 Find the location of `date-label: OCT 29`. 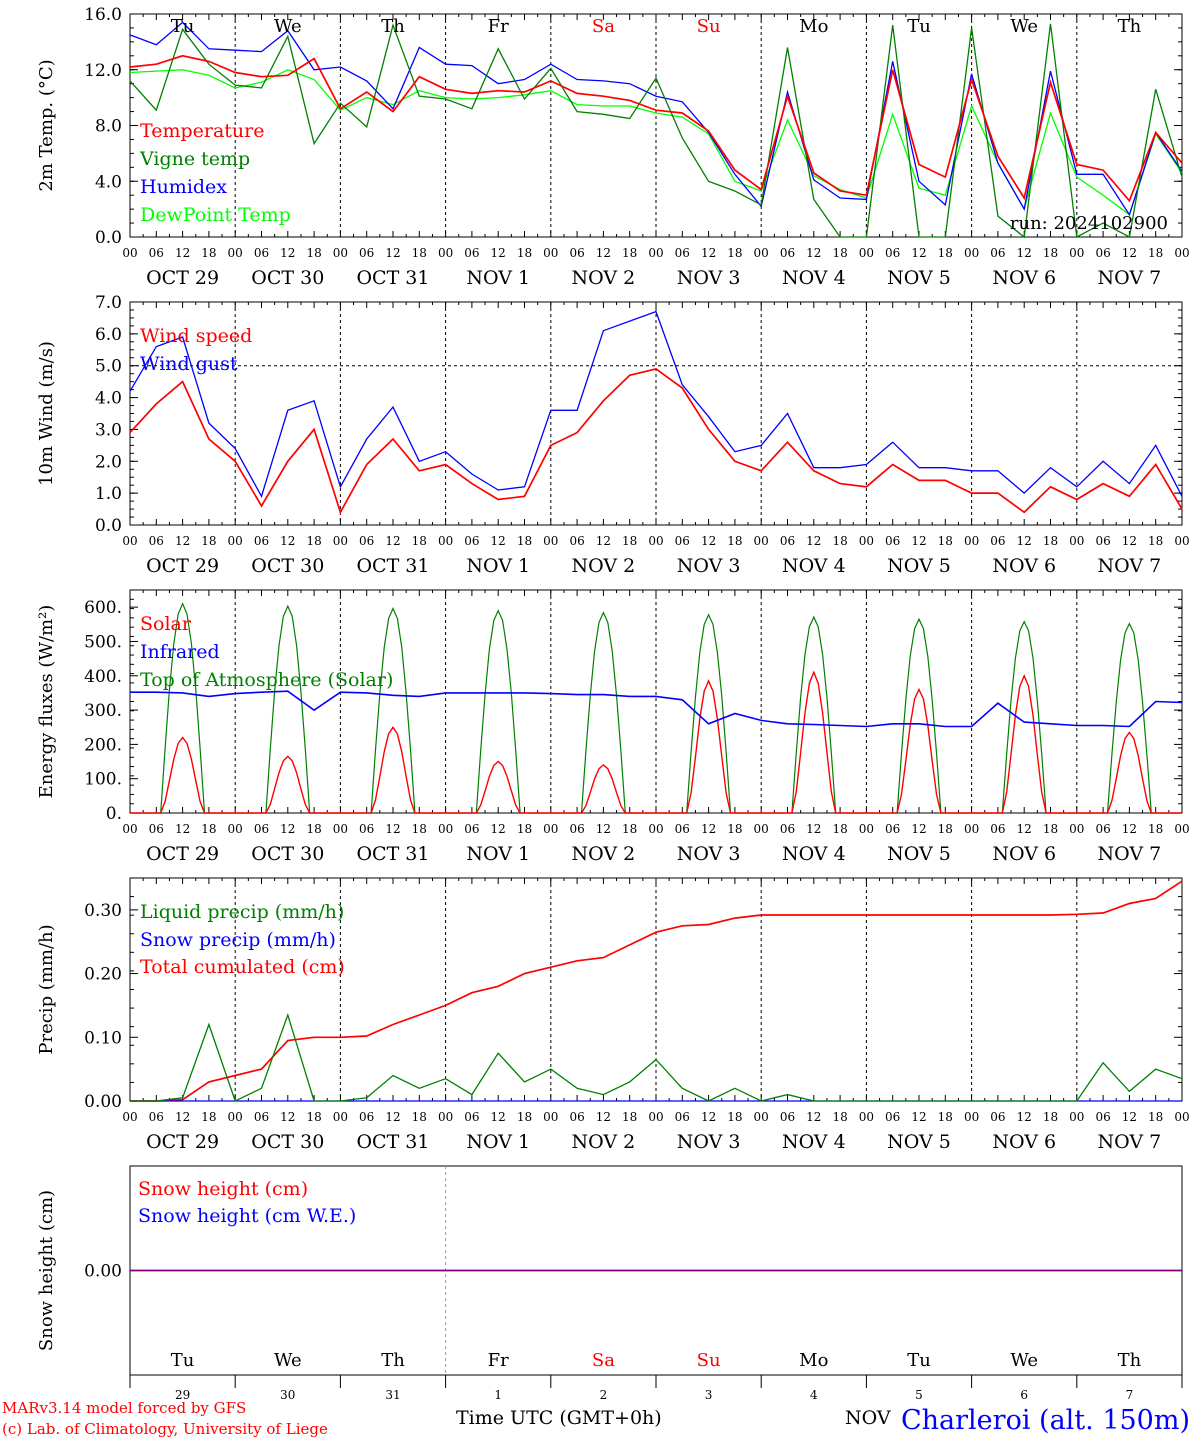

date-label: OCT 29 is located at coordinates (182, 278).